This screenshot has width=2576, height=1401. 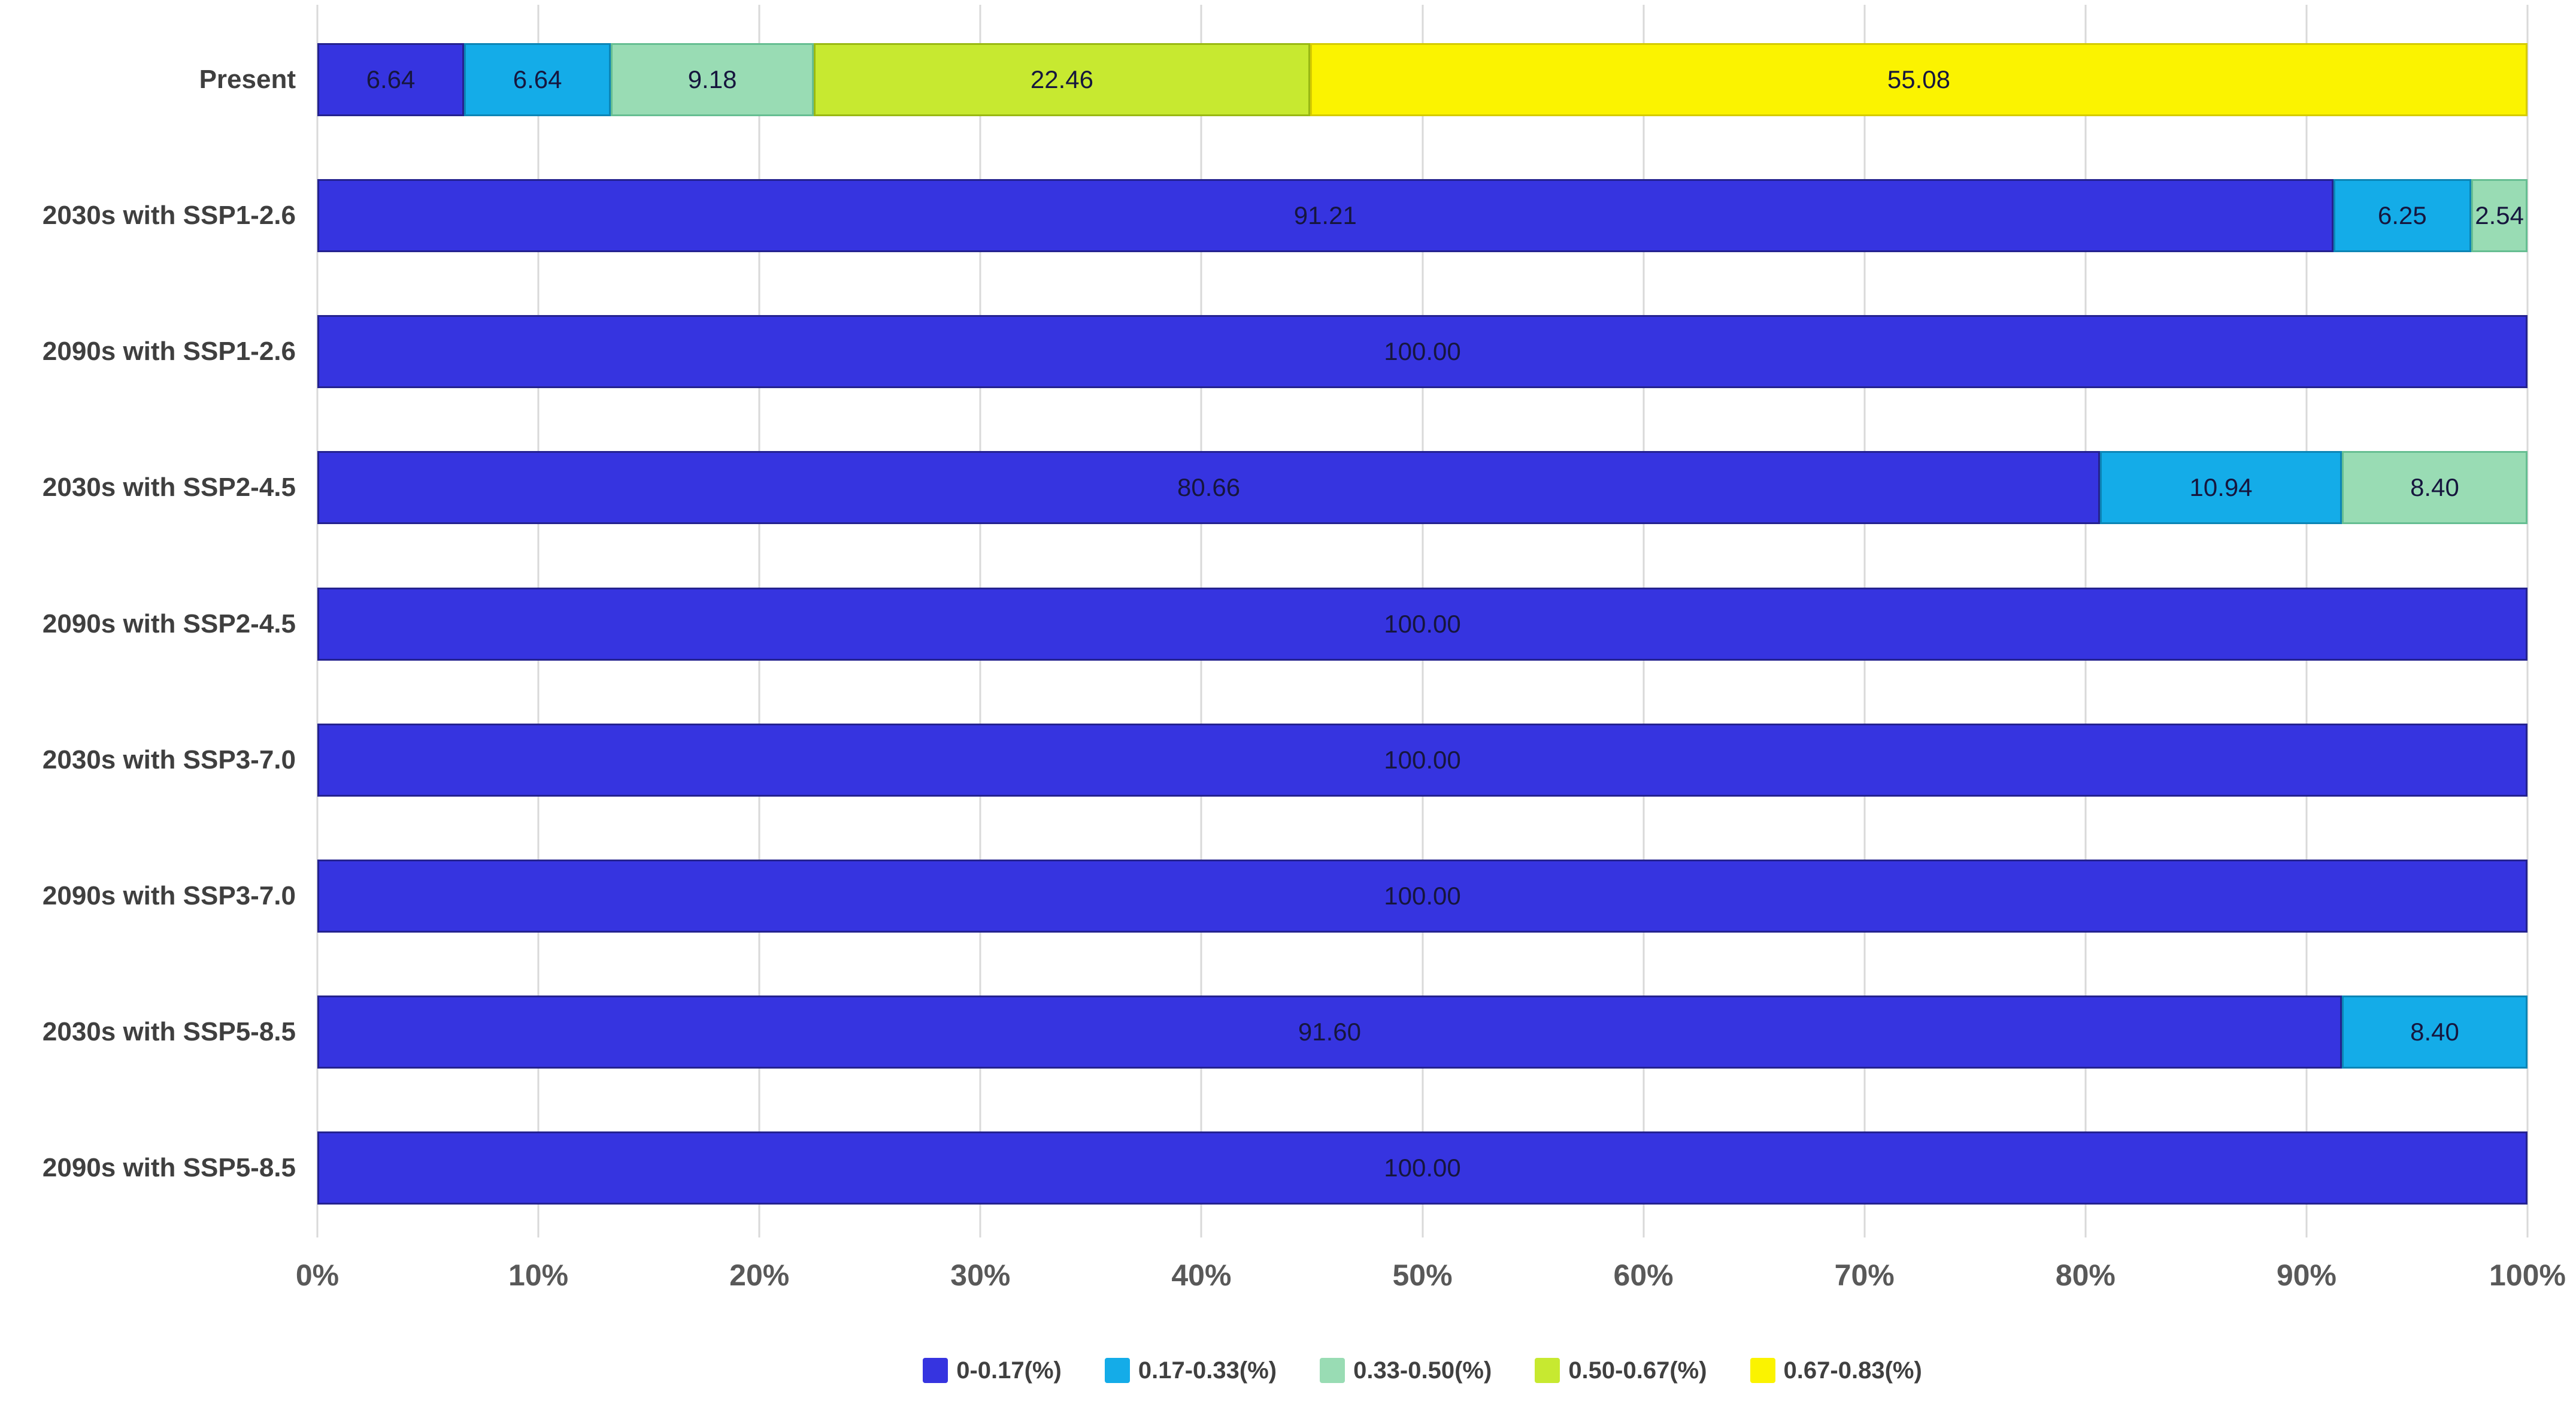 I want to click on bar-value-label: 91.21, so click(x=1325, y=215).